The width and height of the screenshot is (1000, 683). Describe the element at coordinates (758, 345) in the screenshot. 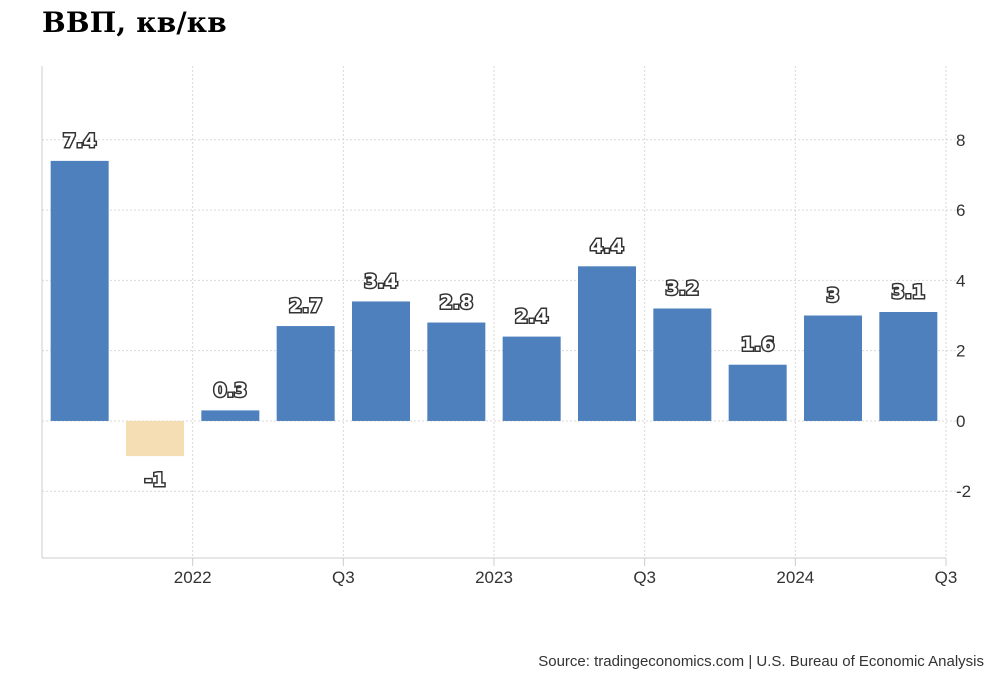

I see `bar-value-label: 1.6` at that location.